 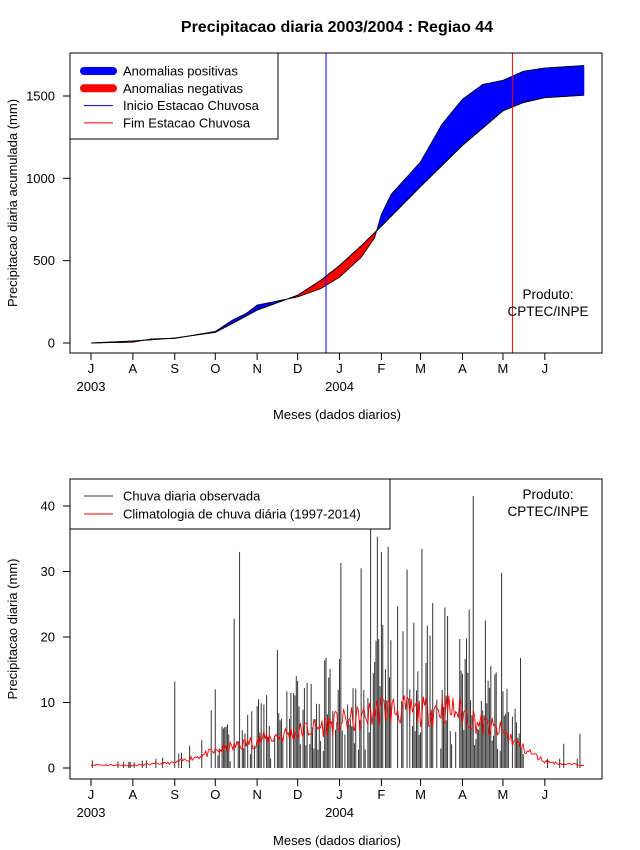 I want to click on legend-label: Anomalias negativas, so click(x=183, y=88).